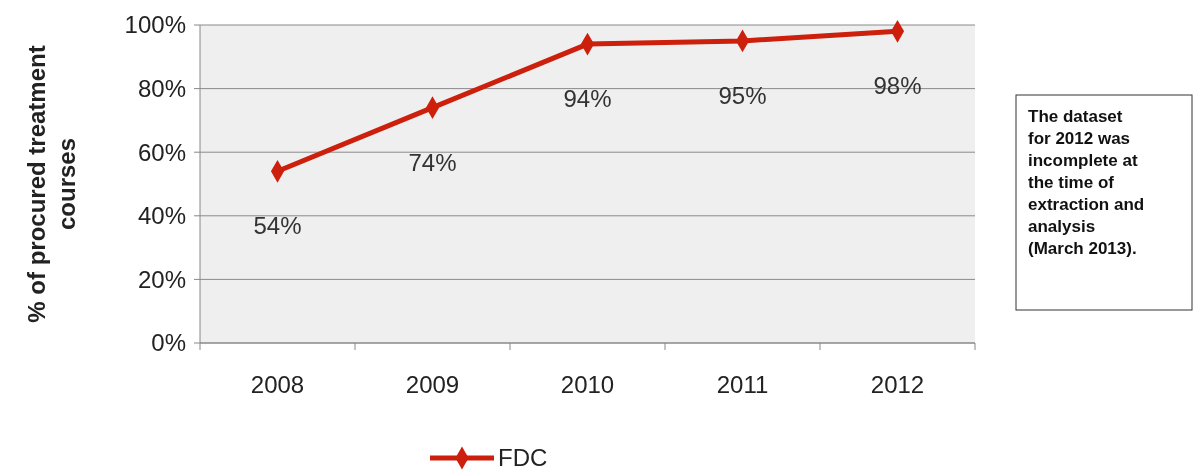  I want to click on data-label: 95%, so click(742, 95).